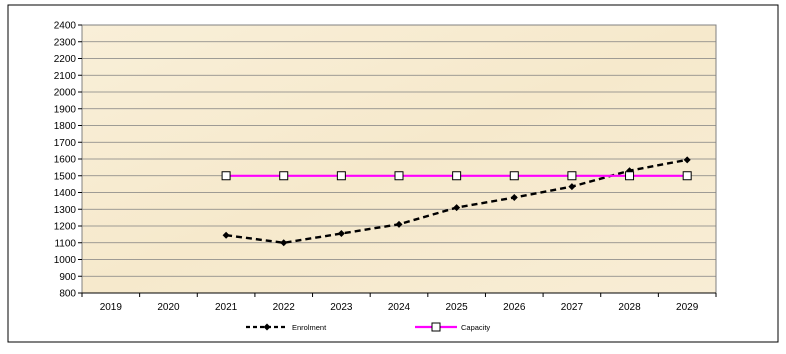 This screenshot has height=354, width=786. I want to click on legend-label-capacity: Capacity, so click(475, 327).